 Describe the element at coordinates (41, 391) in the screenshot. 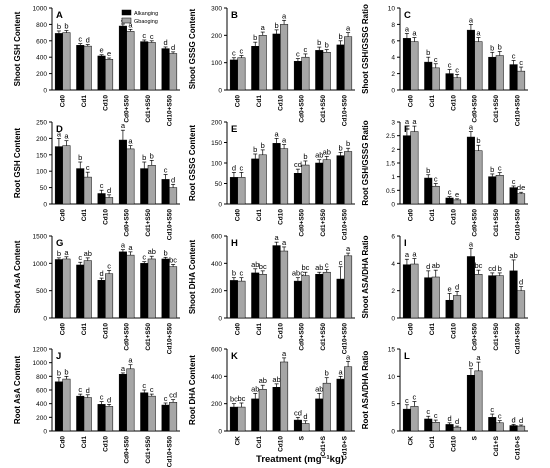

I see `y-tick-label: 600` at that location.